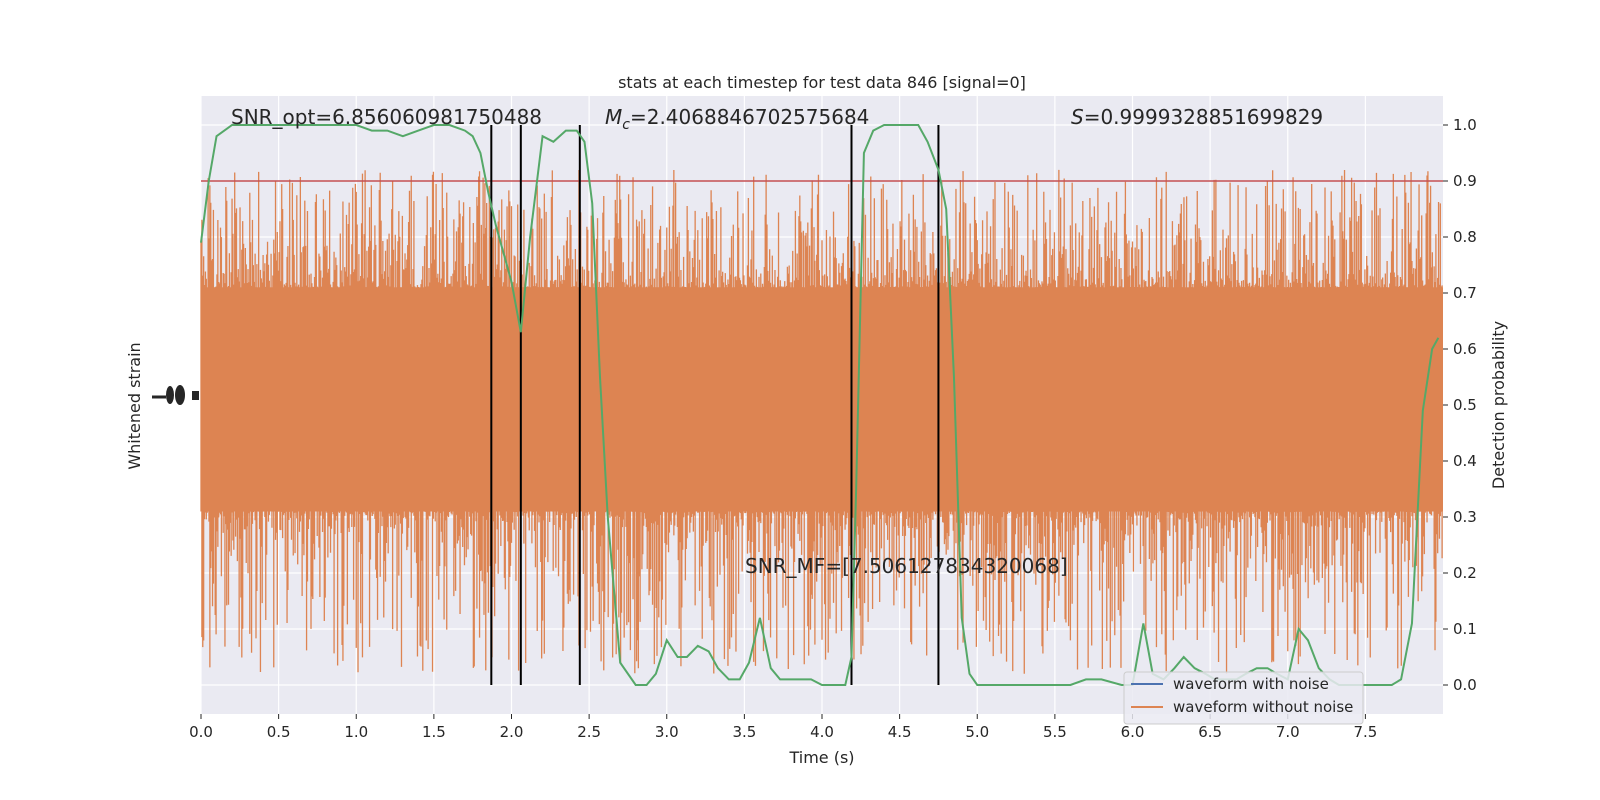 Image resolution: width=1600 pixels, height=800 pixels. I want to click on right-axis-ticks: 0.0 0.1 0.2 0.3 0.4 0.5 0.6 0.7 0.8 0.9 1.0, so click(1460, 405).